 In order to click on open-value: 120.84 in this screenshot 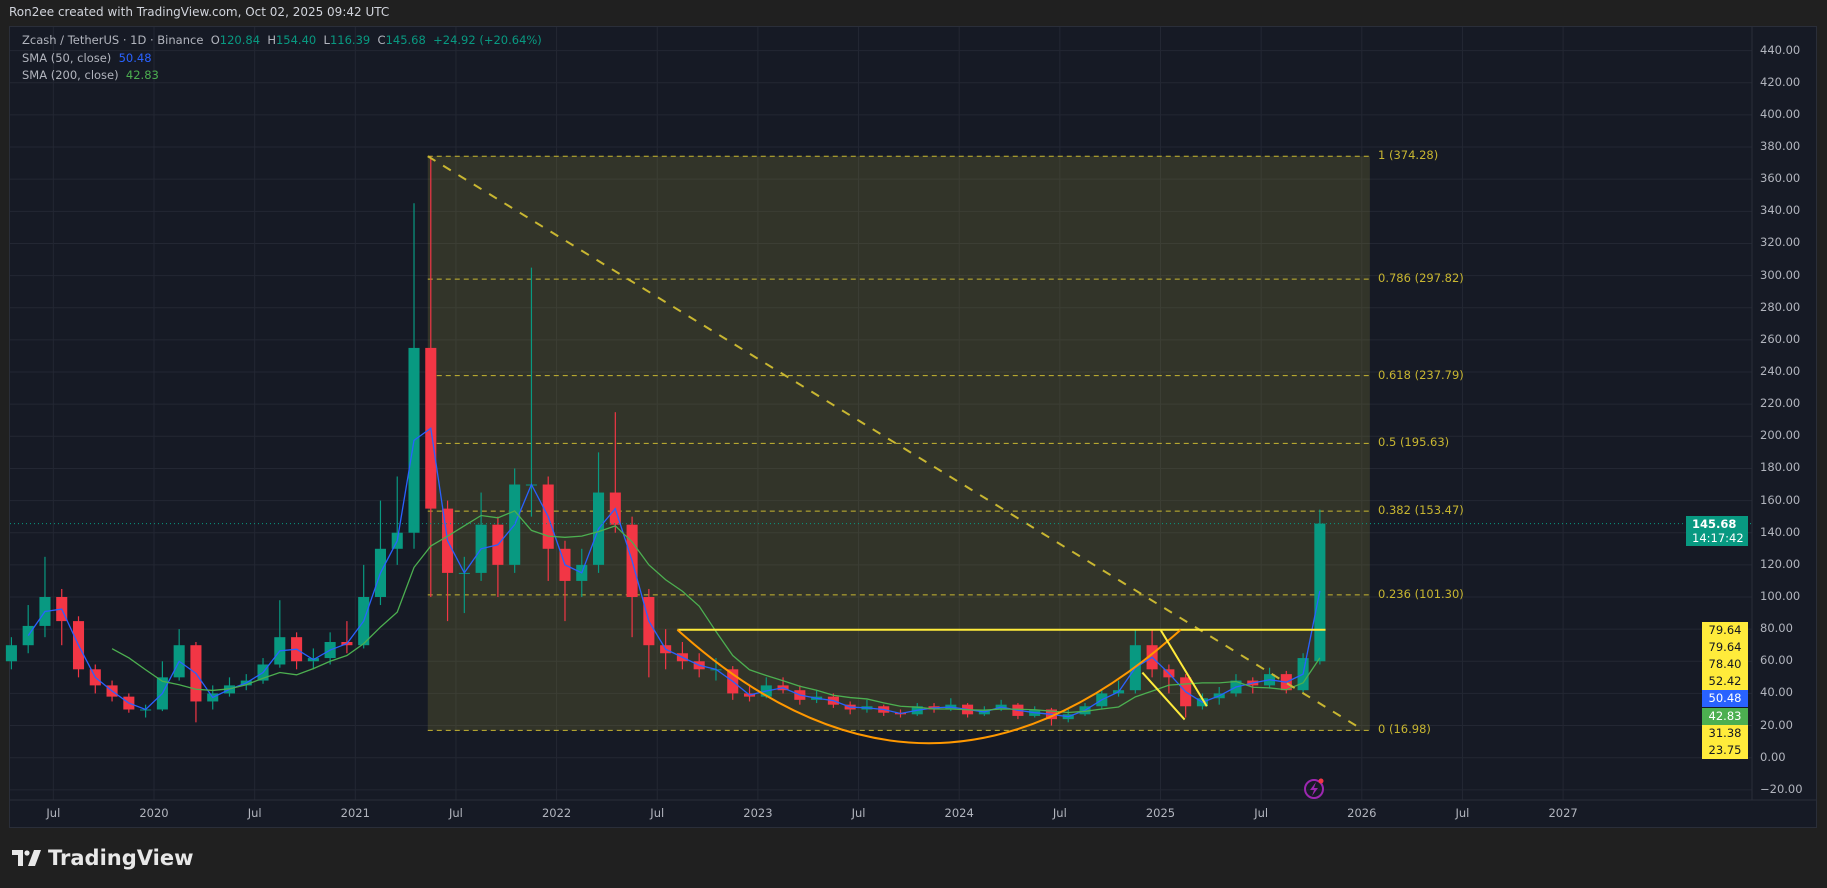, I will do `click(240, 40)`.